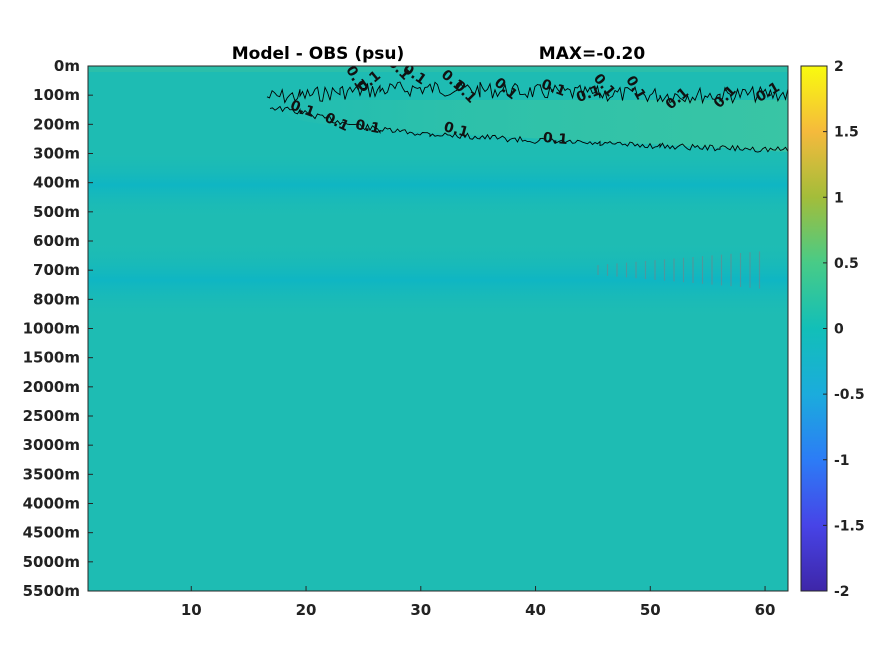 The image size is (875, 656). Describe the element at coordinates (765, 610) in the screenshot. I see `x-tick-label: 60` at that location.